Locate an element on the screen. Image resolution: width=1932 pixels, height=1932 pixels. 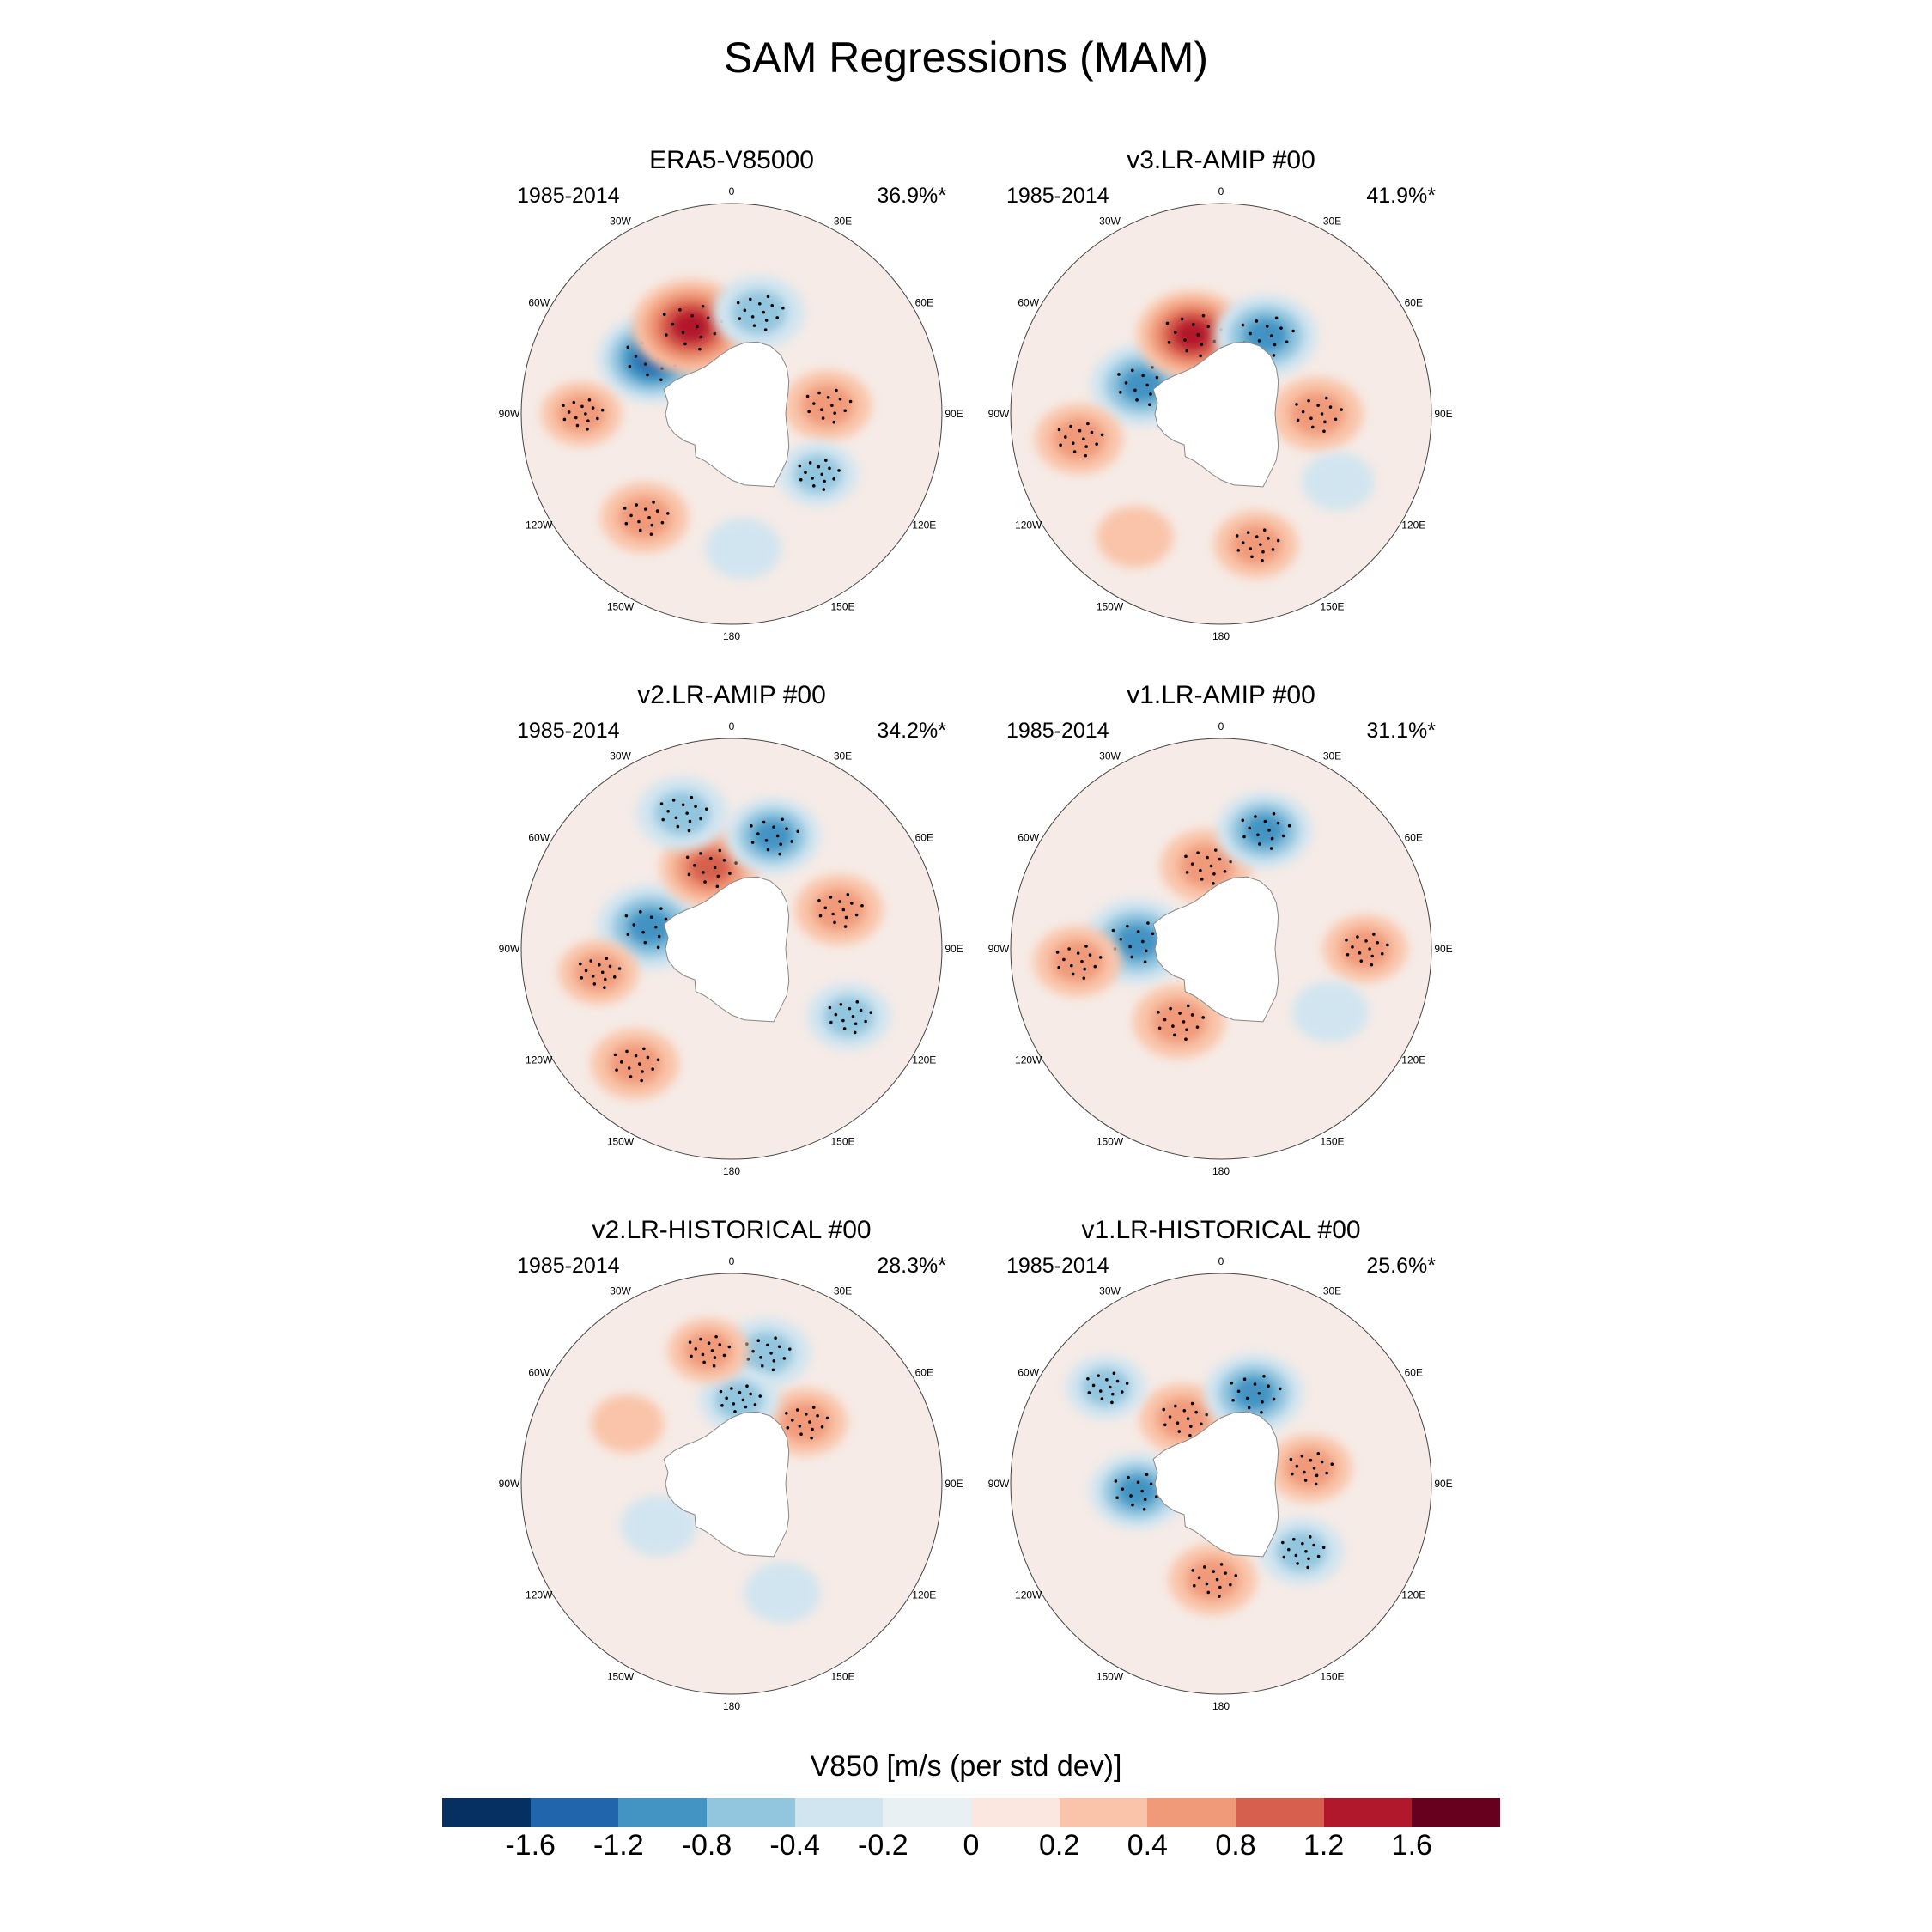
polar-map: 0 30E 60E 90E 120E 150E 180 150W 120W 90W 60W 30W is located at coordinates (731, 413).